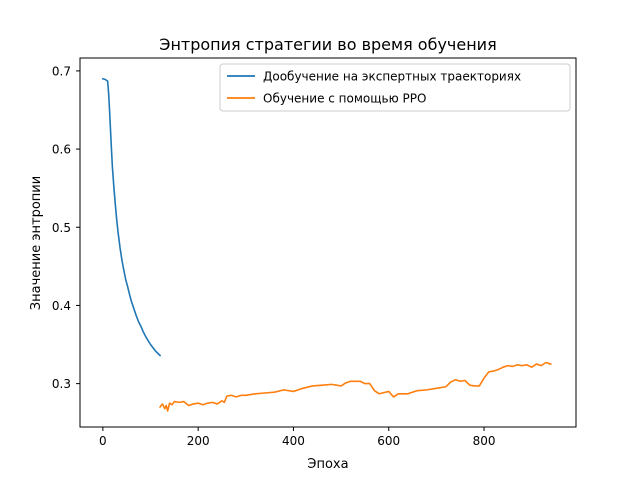 This screenshot has width=640, height=484. What do you see at coordinates (61, 150) in the screenshot?
I see `y-tick-label: 0.6` at bounding box center [61, 150].